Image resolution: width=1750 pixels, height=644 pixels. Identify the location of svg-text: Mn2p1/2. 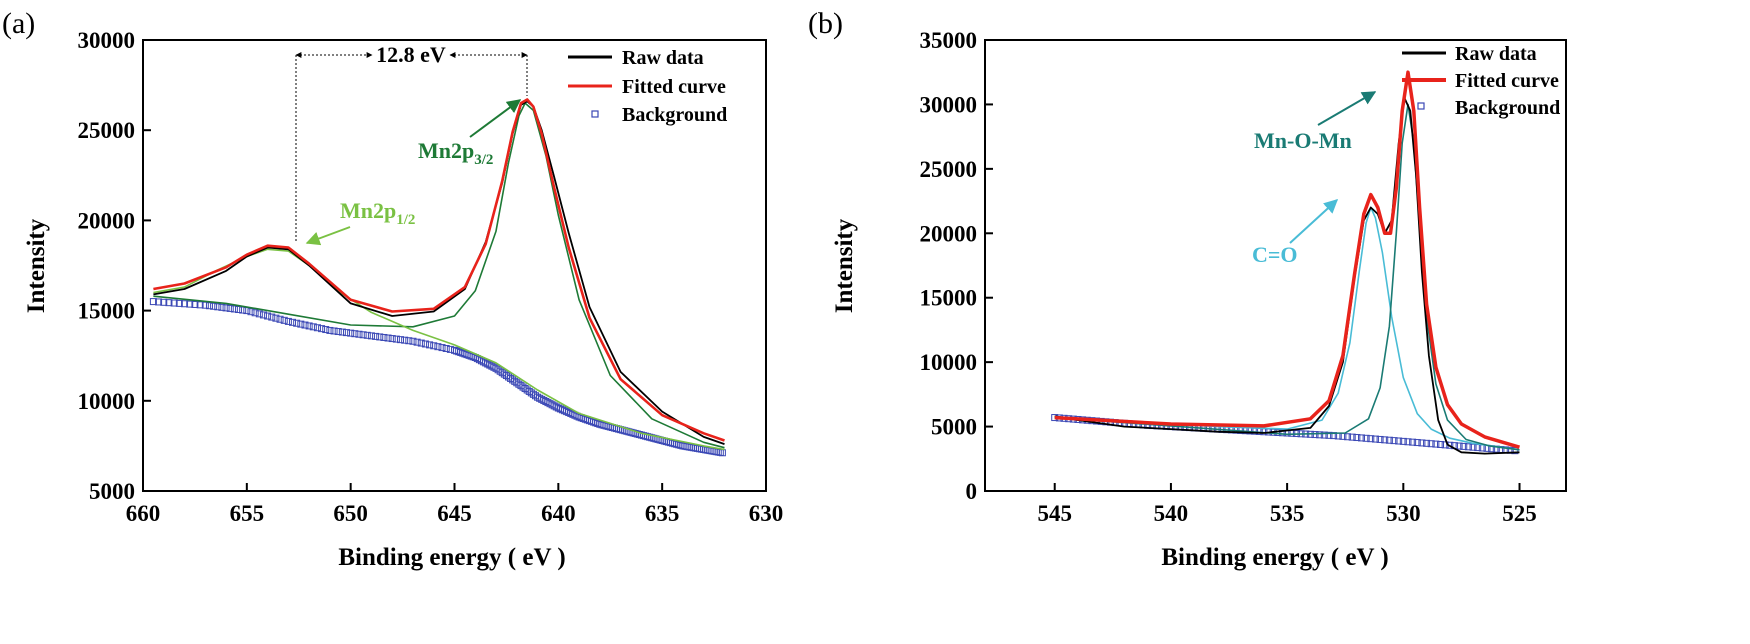
(377, 213).